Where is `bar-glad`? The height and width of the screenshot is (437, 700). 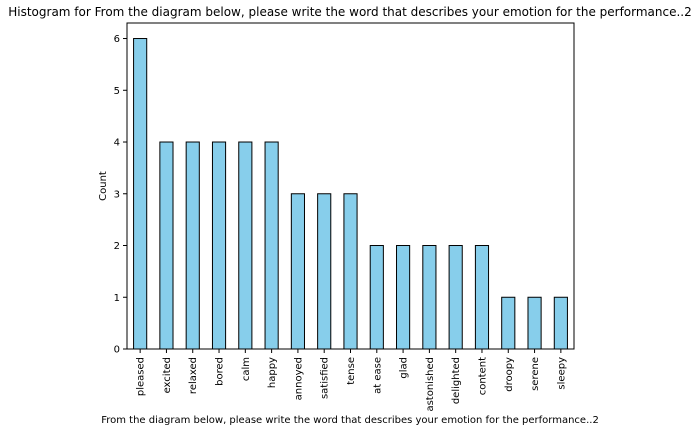 bar-glad is located at coordinates (403, 297).